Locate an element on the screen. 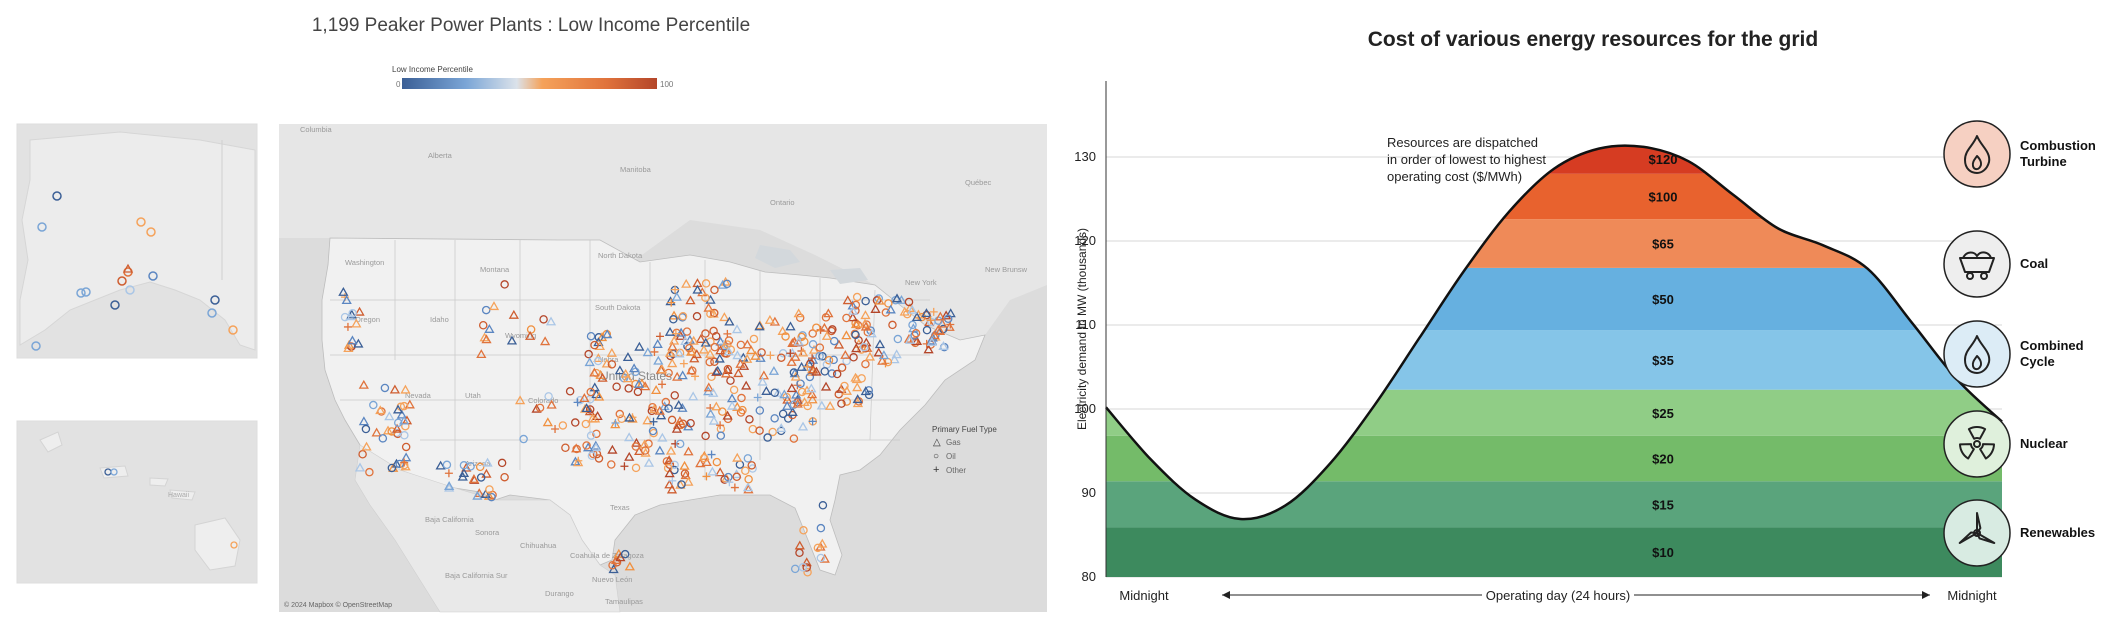 The image size is (2124, 628). map-label-new-brunswick: New Brunsw is located at coordinates (1006, 269).